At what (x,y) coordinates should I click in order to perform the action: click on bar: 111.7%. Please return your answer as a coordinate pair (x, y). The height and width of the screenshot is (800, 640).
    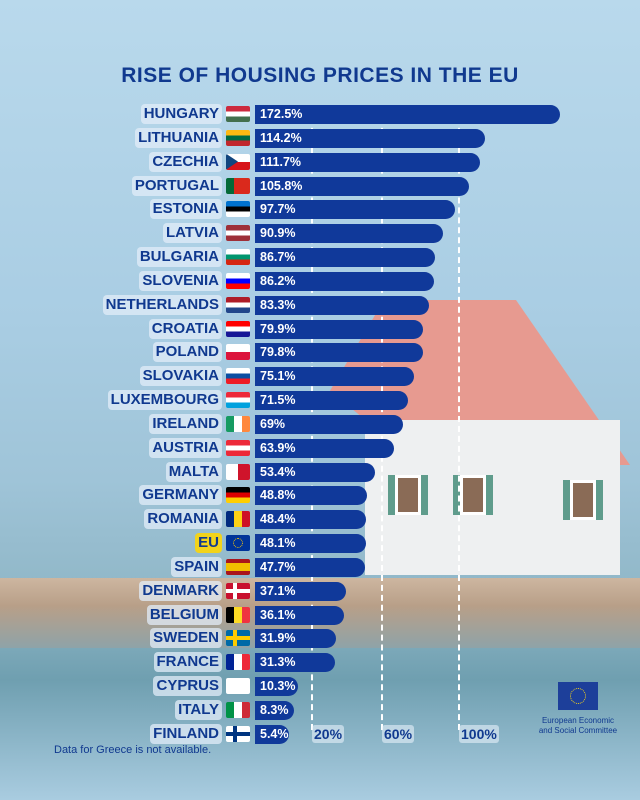
    Looking at the image, I should click on (368, 162).